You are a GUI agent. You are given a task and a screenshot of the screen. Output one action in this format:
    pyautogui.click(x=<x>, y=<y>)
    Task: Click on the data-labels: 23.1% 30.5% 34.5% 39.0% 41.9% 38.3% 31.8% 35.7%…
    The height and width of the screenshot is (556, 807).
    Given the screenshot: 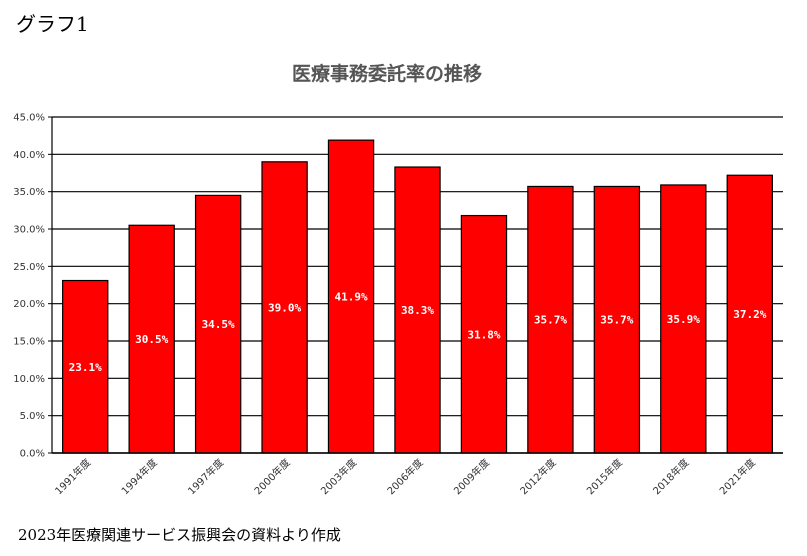 What is the action you would take?
    pyautogui.click(x=418, y=332)
    